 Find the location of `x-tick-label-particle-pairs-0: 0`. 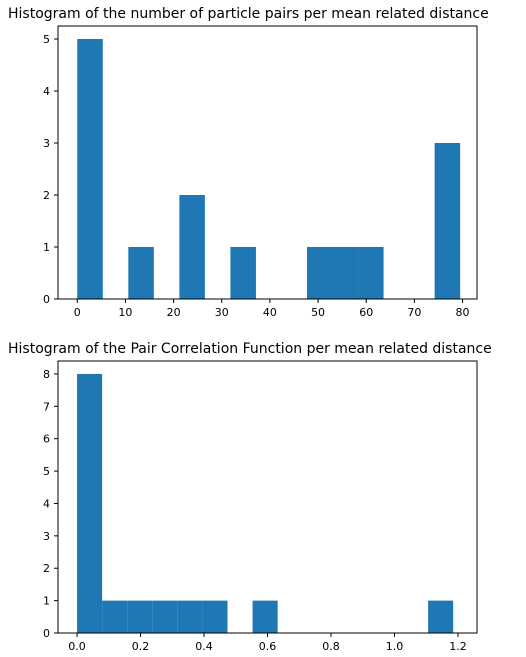

x-tick-label-particle-pairs-0: 0 is located at coordinates (77, 312).